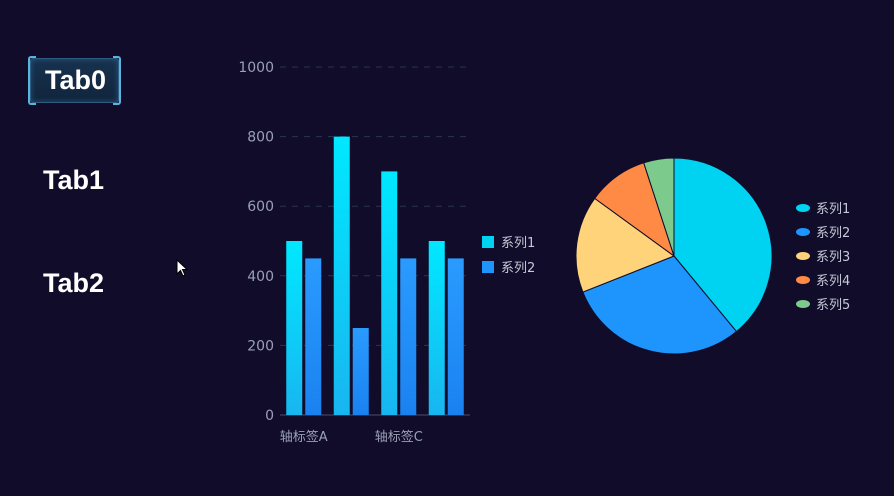 The width and height of the screenshot is (894, 496). I want to click on y-tick-label: 800, so click(260, 138).